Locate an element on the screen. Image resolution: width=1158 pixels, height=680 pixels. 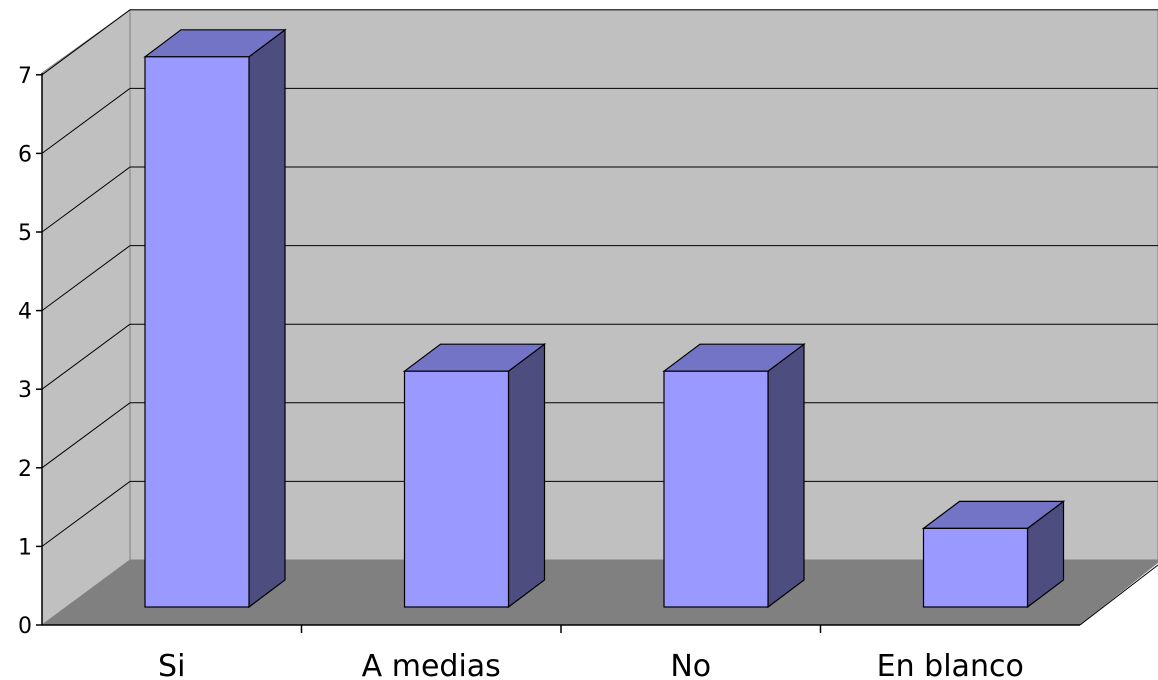
y-axis-ticks: 0 1 2 3 4 5 6 7 is located at coordinates (30, 351).